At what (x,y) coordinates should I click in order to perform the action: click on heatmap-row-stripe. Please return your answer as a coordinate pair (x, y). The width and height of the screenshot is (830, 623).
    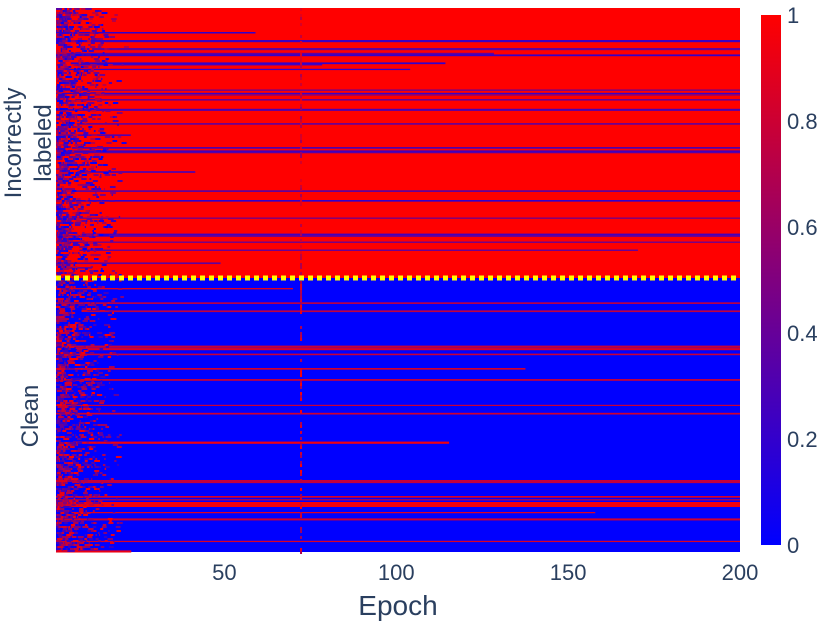
    Looking at the image, I should click on (398, 93).